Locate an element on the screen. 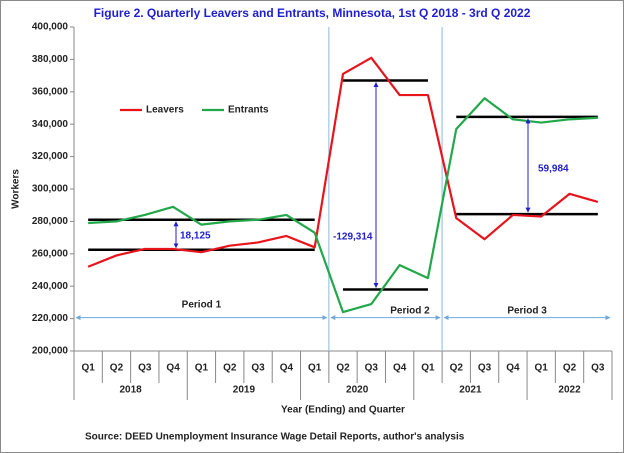  annotation: 59,984 is located at coordinates (553, 169).